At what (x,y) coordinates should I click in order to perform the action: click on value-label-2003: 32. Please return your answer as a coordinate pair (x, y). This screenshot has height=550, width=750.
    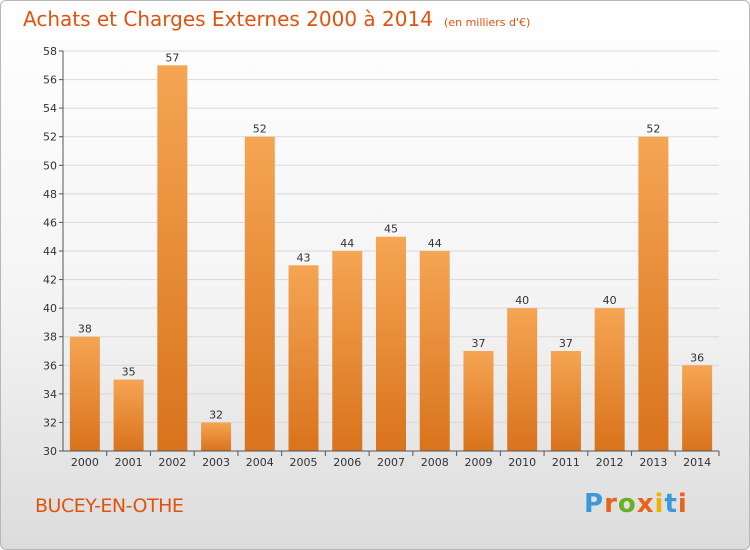
    Looking at the image, I should click on (216, 414).